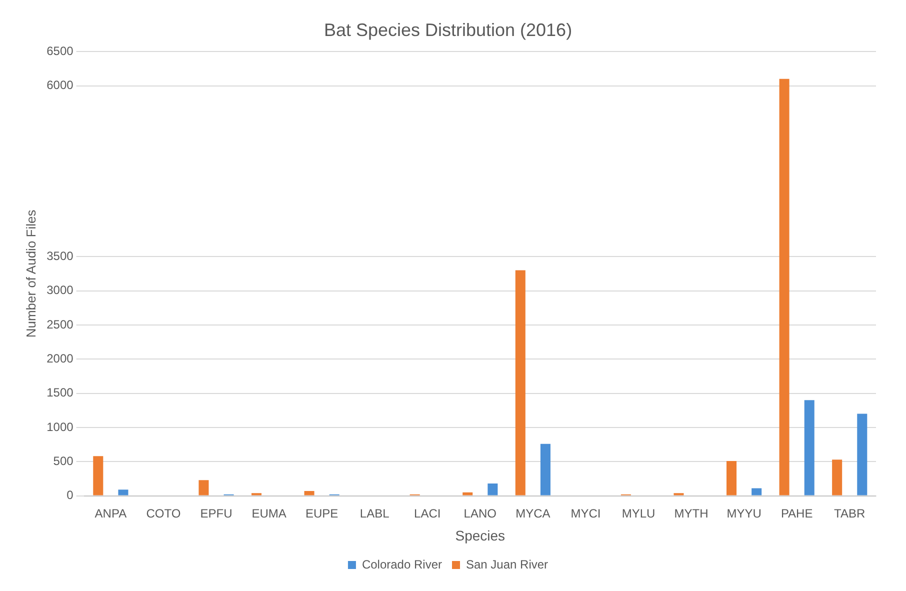  Describe the element at coordinates (402, 564) in the screenshot. I see `legend-label: Colorado River` at that location.